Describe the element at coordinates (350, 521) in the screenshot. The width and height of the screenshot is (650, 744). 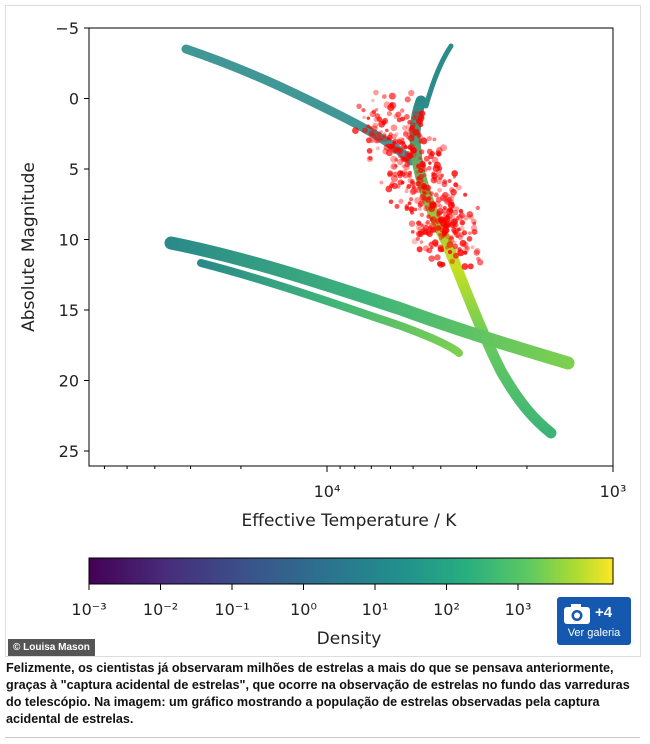
I see `x-axis-label: Effective Temperature / K` at that location.